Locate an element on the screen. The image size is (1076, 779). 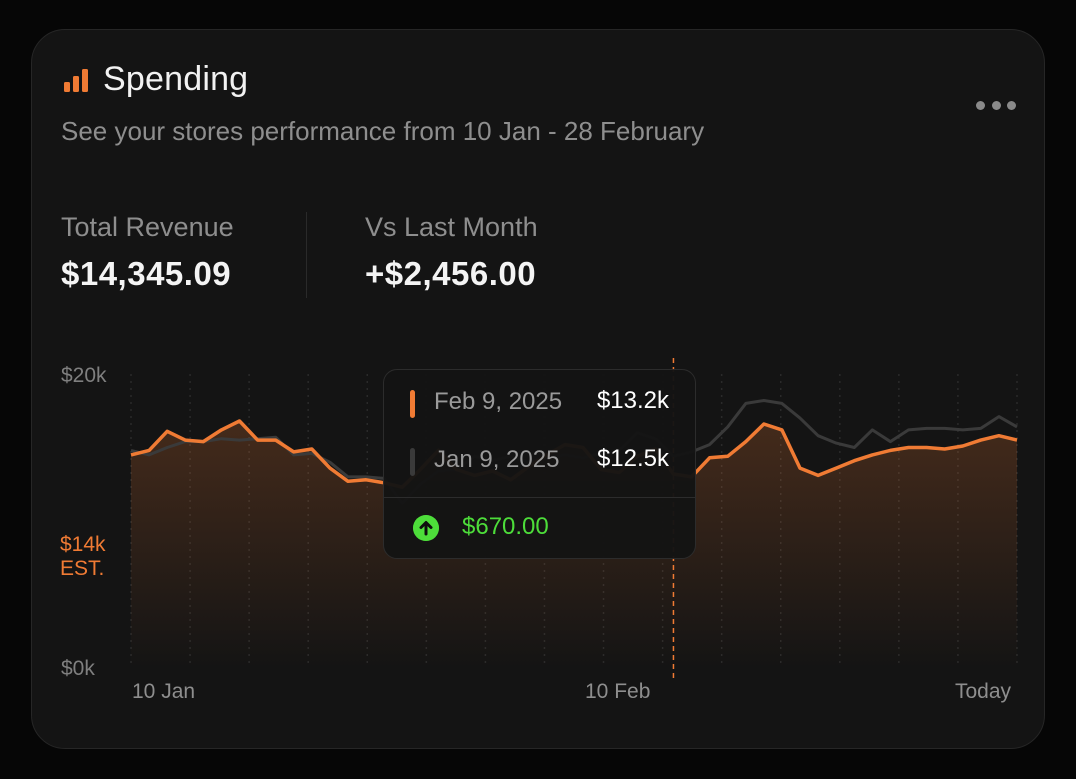
estimate-label: EST. is located at coordinates (82, 568).